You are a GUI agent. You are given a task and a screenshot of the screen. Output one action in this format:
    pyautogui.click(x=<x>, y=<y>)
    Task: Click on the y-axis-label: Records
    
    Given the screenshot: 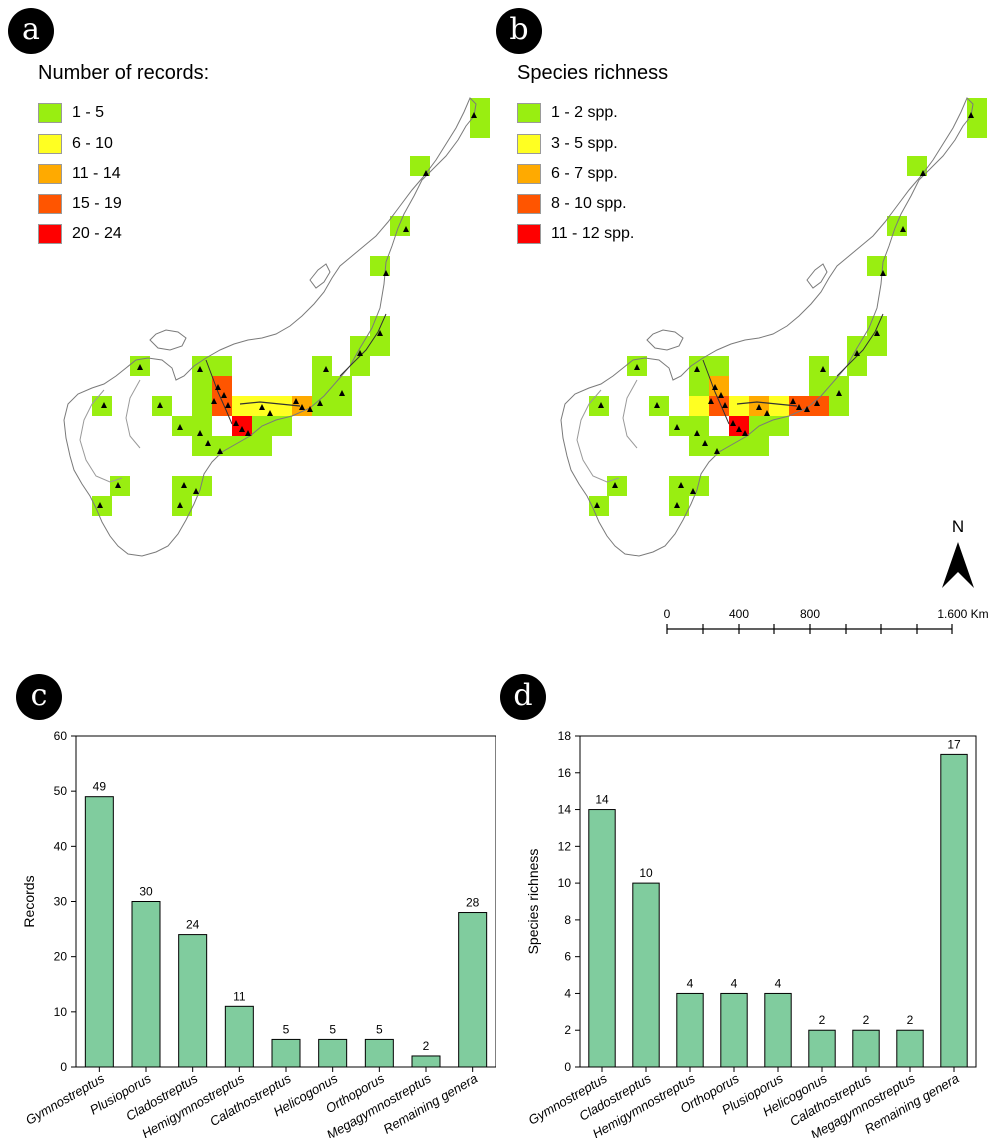 What is the action you would take?
    pyautogui.click(x=29, y=901)
    